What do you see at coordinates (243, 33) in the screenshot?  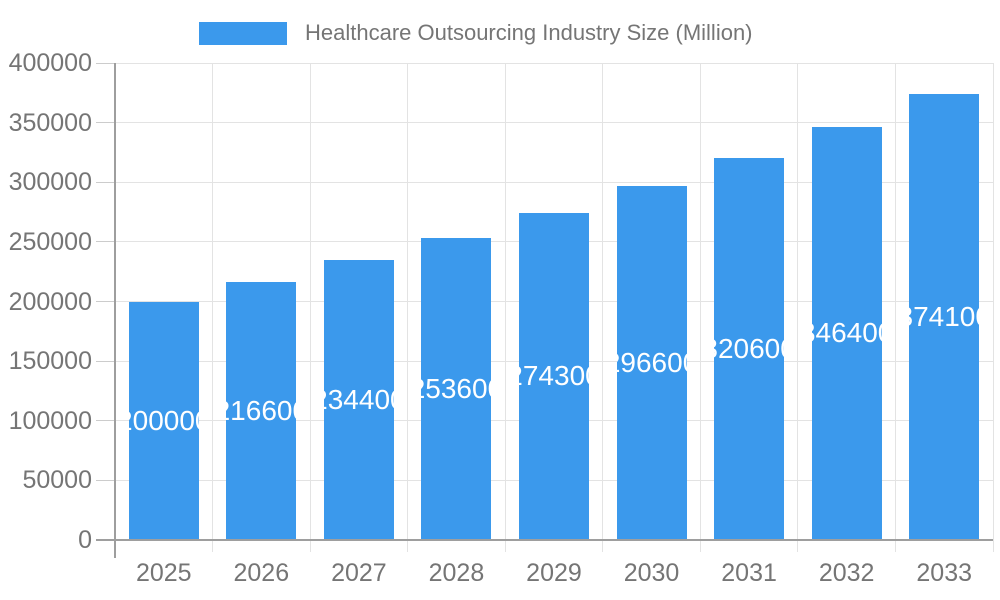 I see `legend-swatch` at bounding box center [243, 33].